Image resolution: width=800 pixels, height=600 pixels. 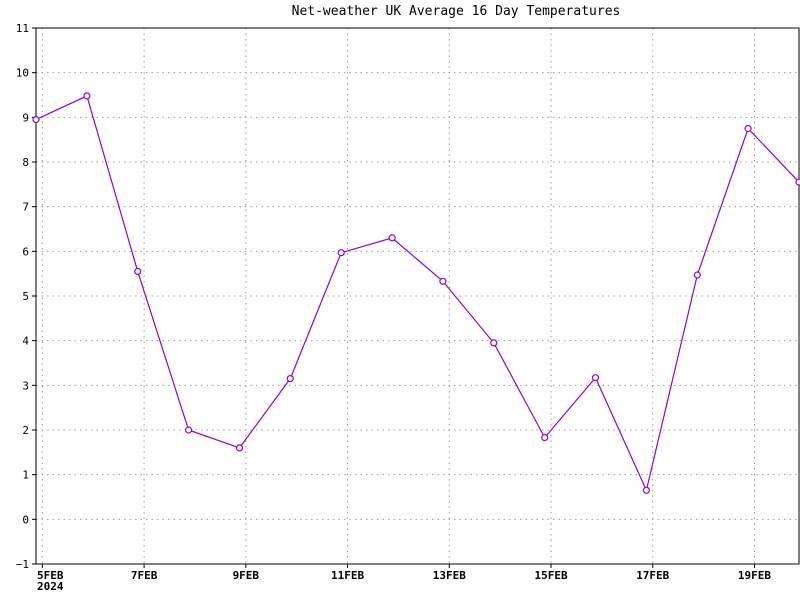 I want to click on x-tick-sublabel: 2024, so click(x=50, y=586).